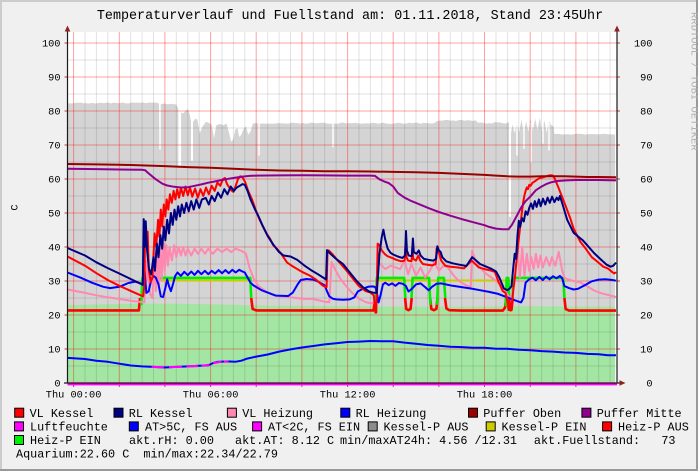  I want to click on svg-text: RRDTOOL / TOBI OETIKER, so click(693, 81).